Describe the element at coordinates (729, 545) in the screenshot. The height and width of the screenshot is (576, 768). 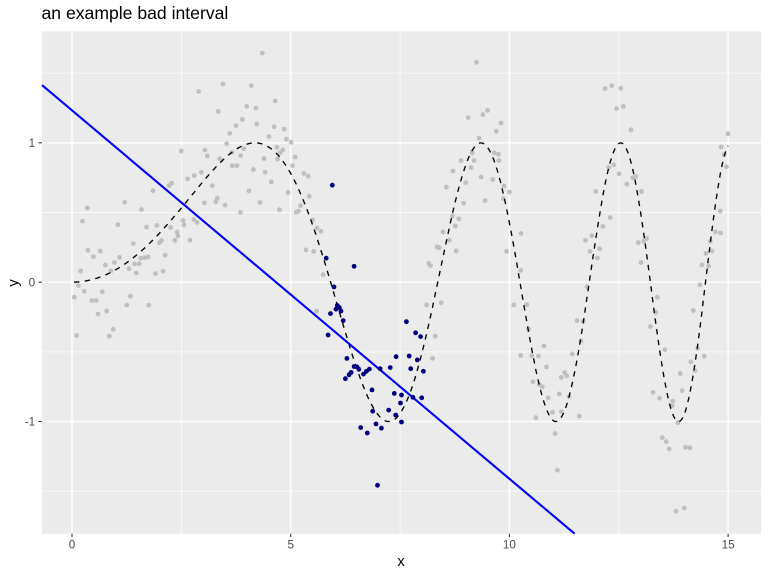
I see `svg-text: 15` at that location.